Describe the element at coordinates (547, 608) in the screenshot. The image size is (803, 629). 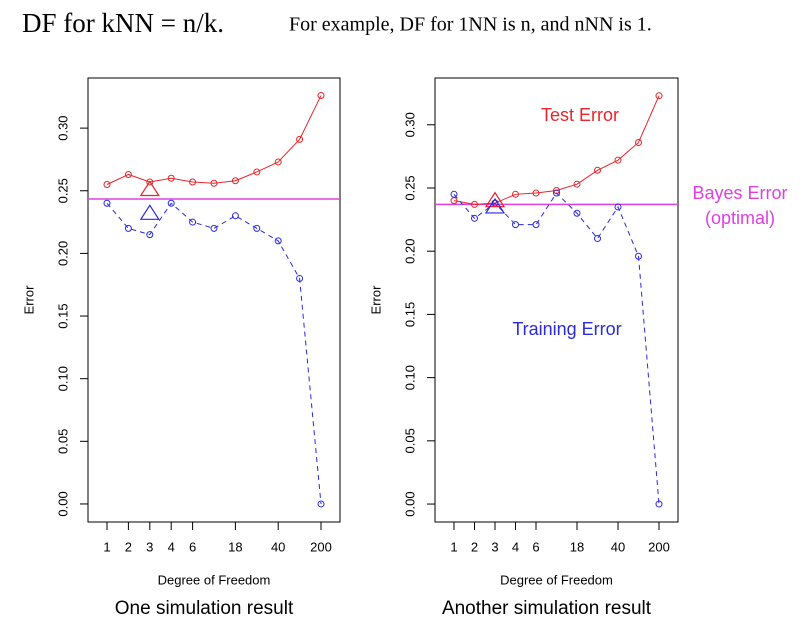
I see `chart-caption: Another simulation result` at that location.